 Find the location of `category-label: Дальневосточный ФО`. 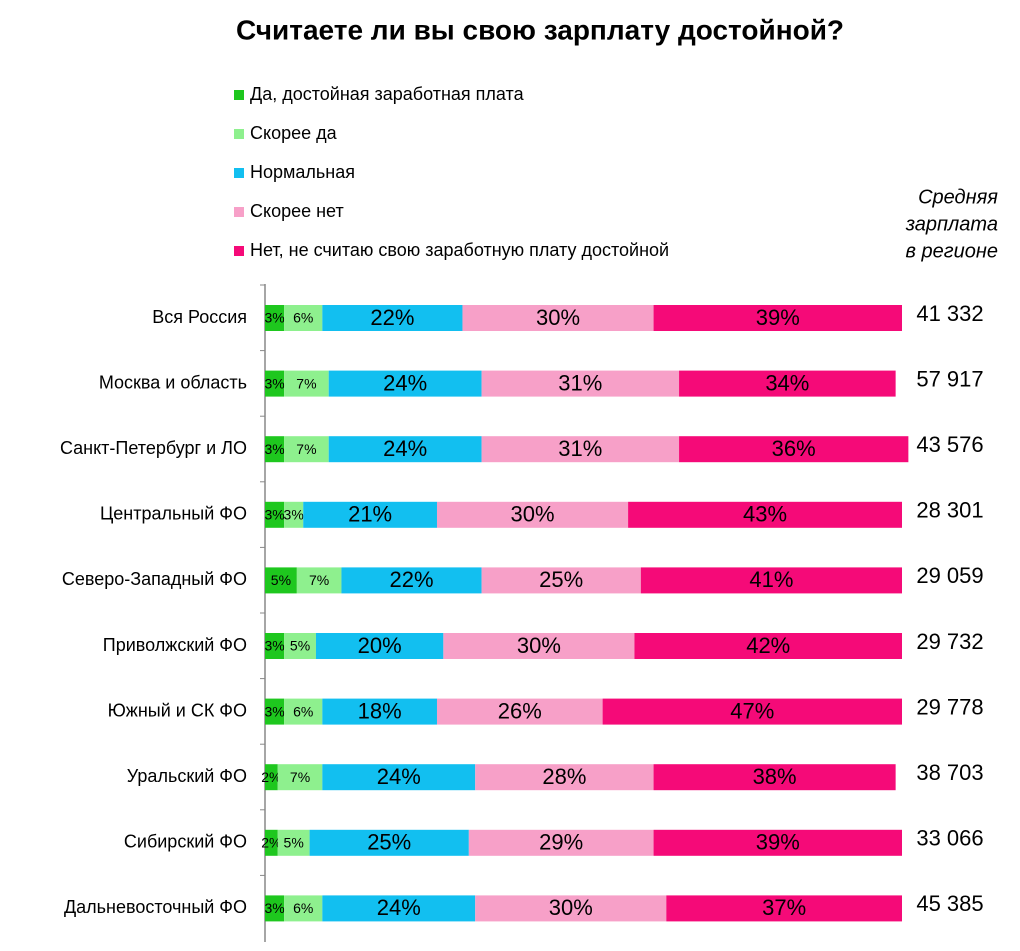

category-label: Дальневосточный ФО is located at coordinates (155, 907).